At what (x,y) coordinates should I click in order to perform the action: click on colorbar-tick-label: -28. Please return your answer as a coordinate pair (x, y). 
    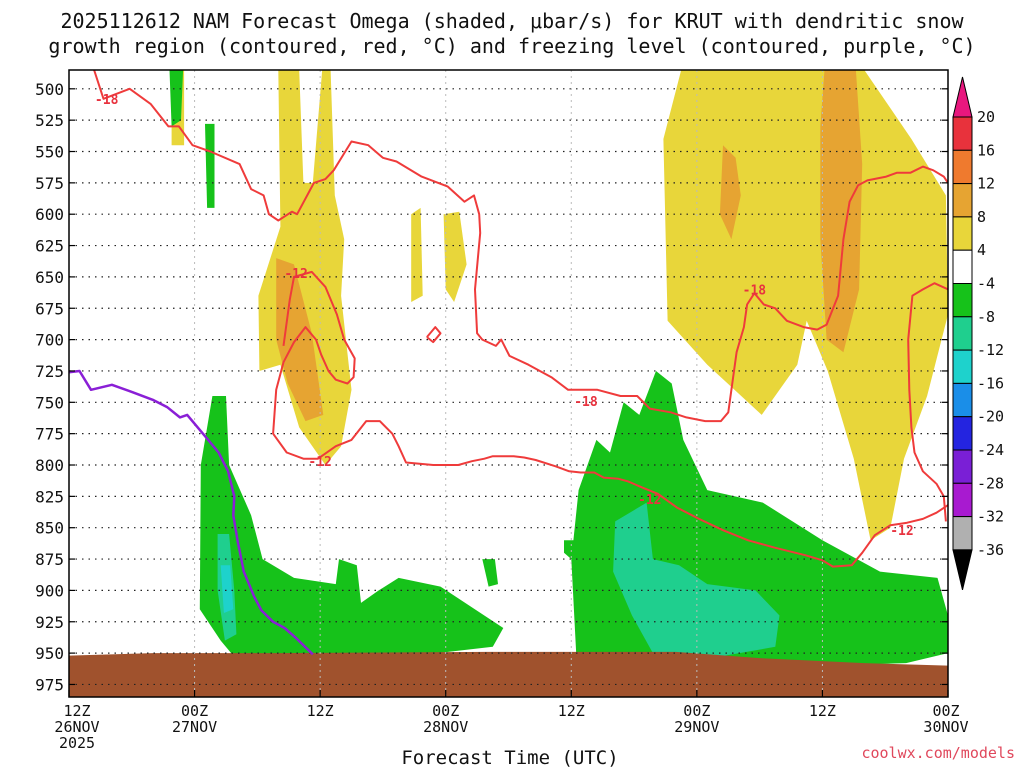
    Looking at the image, I should click on (990, 483).